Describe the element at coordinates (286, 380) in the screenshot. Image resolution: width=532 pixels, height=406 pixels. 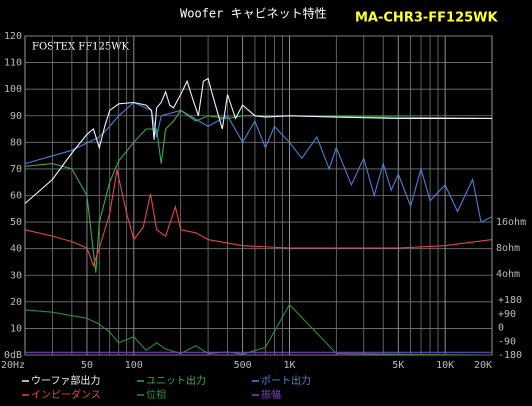
I see `legend-label: ポート出力` at that location.